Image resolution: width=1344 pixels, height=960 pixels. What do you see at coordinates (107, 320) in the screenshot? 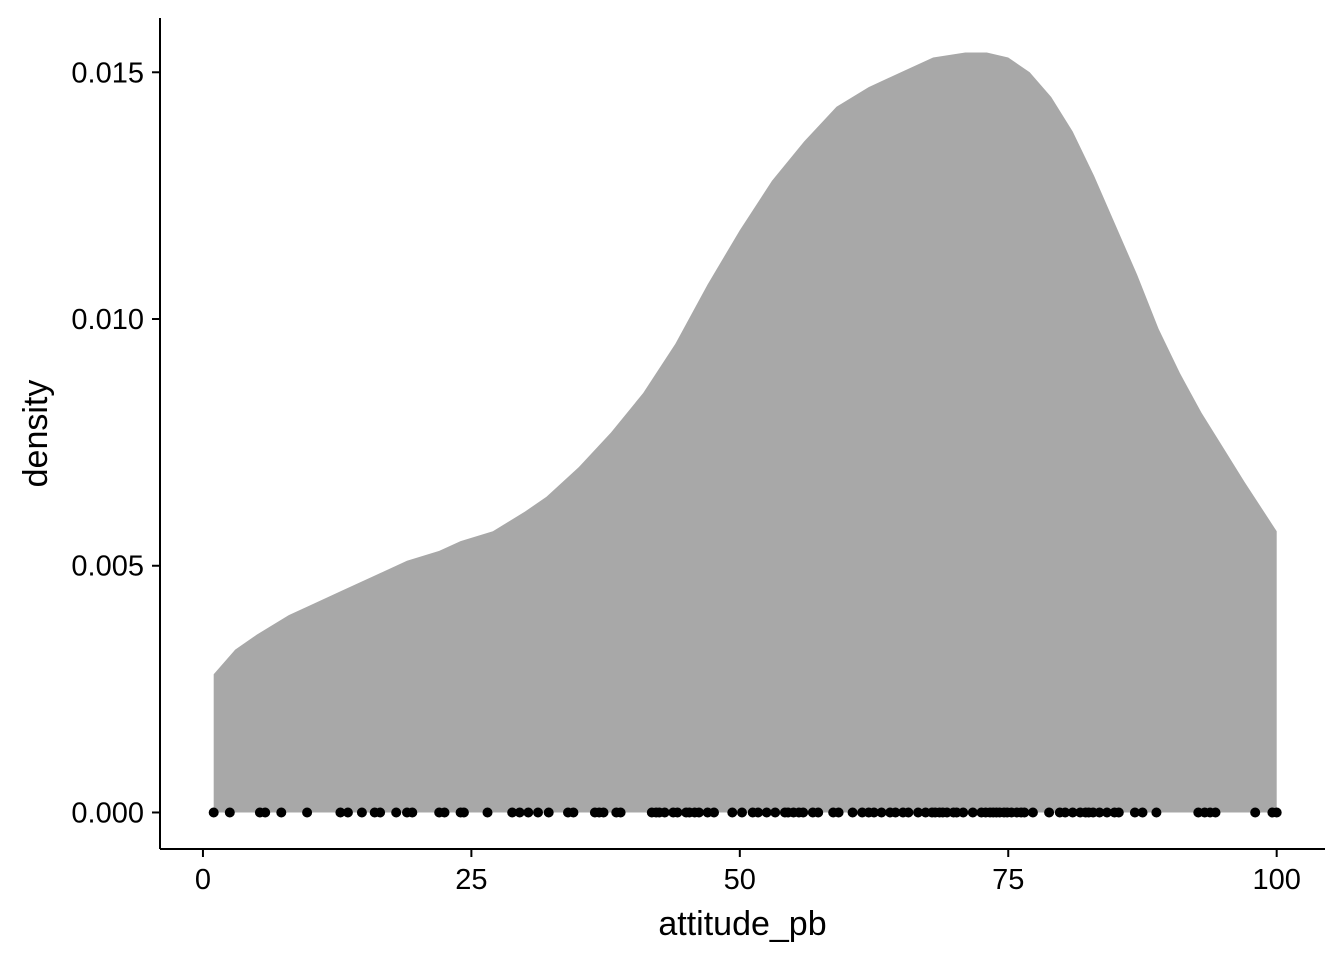
I see `y-tick-label-2: 0.010` at bounding box center [107, 320].